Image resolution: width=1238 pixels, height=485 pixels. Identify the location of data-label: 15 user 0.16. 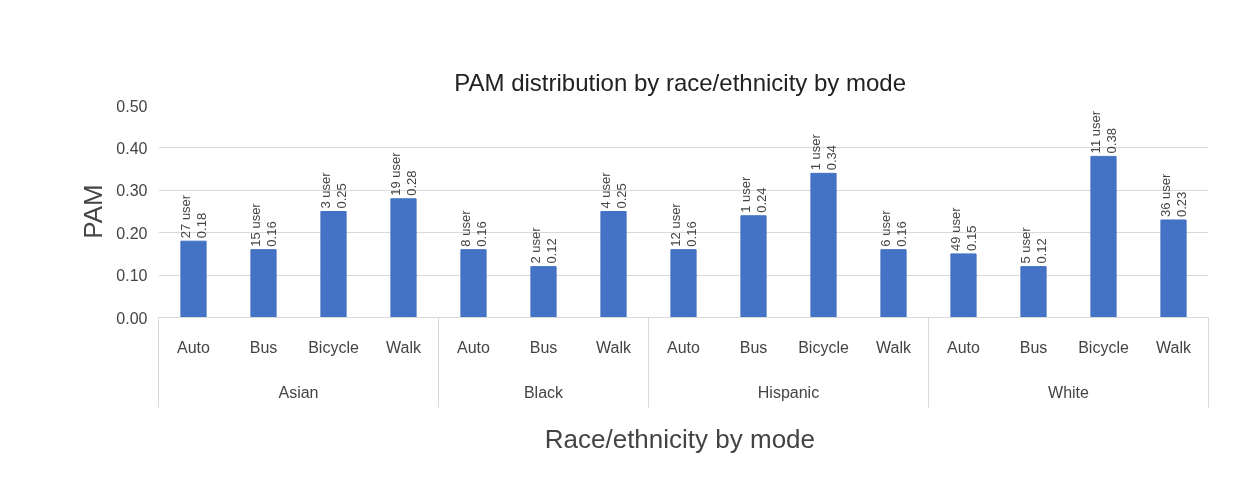
(263, 224).